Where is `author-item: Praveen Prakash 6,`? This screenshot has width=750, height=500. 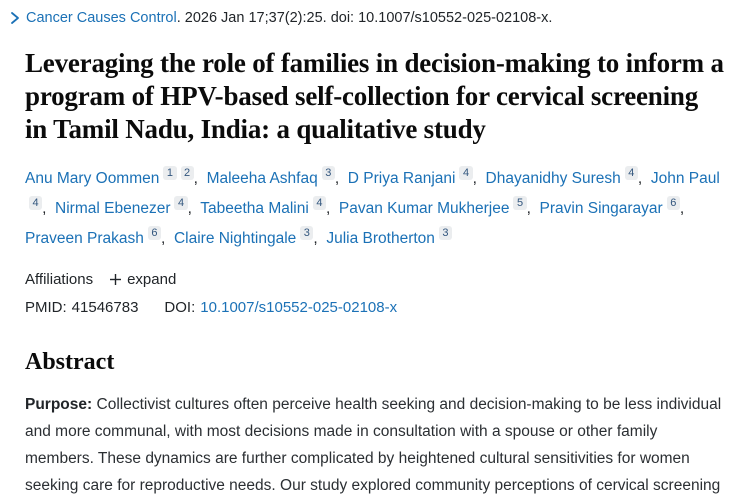
author-item: Praveen Prakash 6, is located at coordinates (99, 236).